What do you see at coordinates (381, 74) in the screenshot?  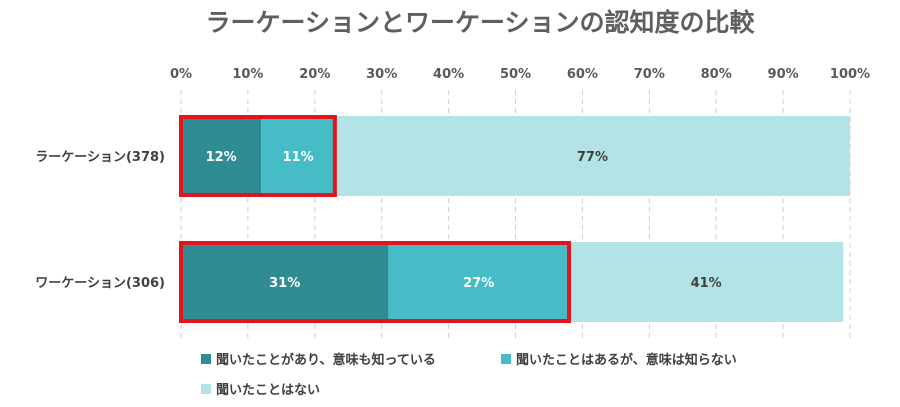 I see `x-tick-label: 30%` at bounding box center [381, 74].